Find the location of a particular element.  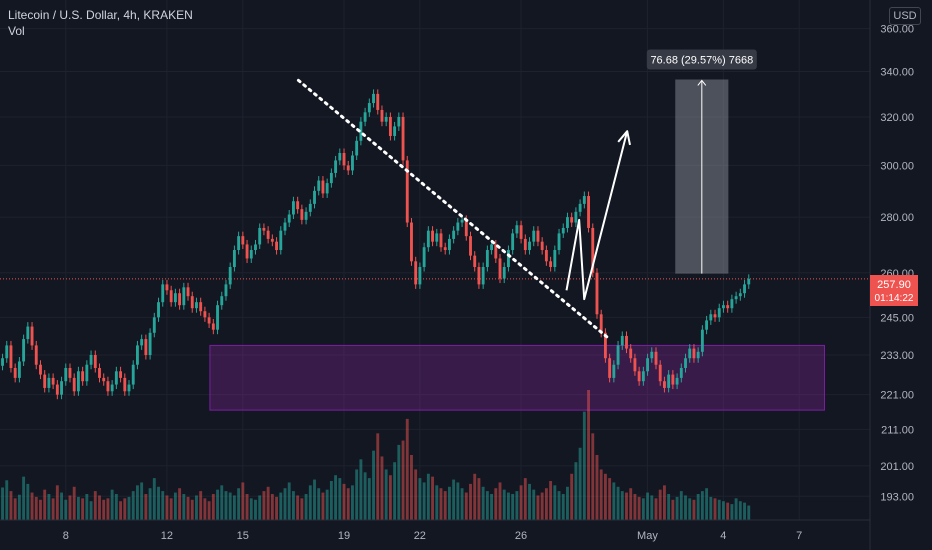

volume-label: Vol is located at coordinates (16, 31).